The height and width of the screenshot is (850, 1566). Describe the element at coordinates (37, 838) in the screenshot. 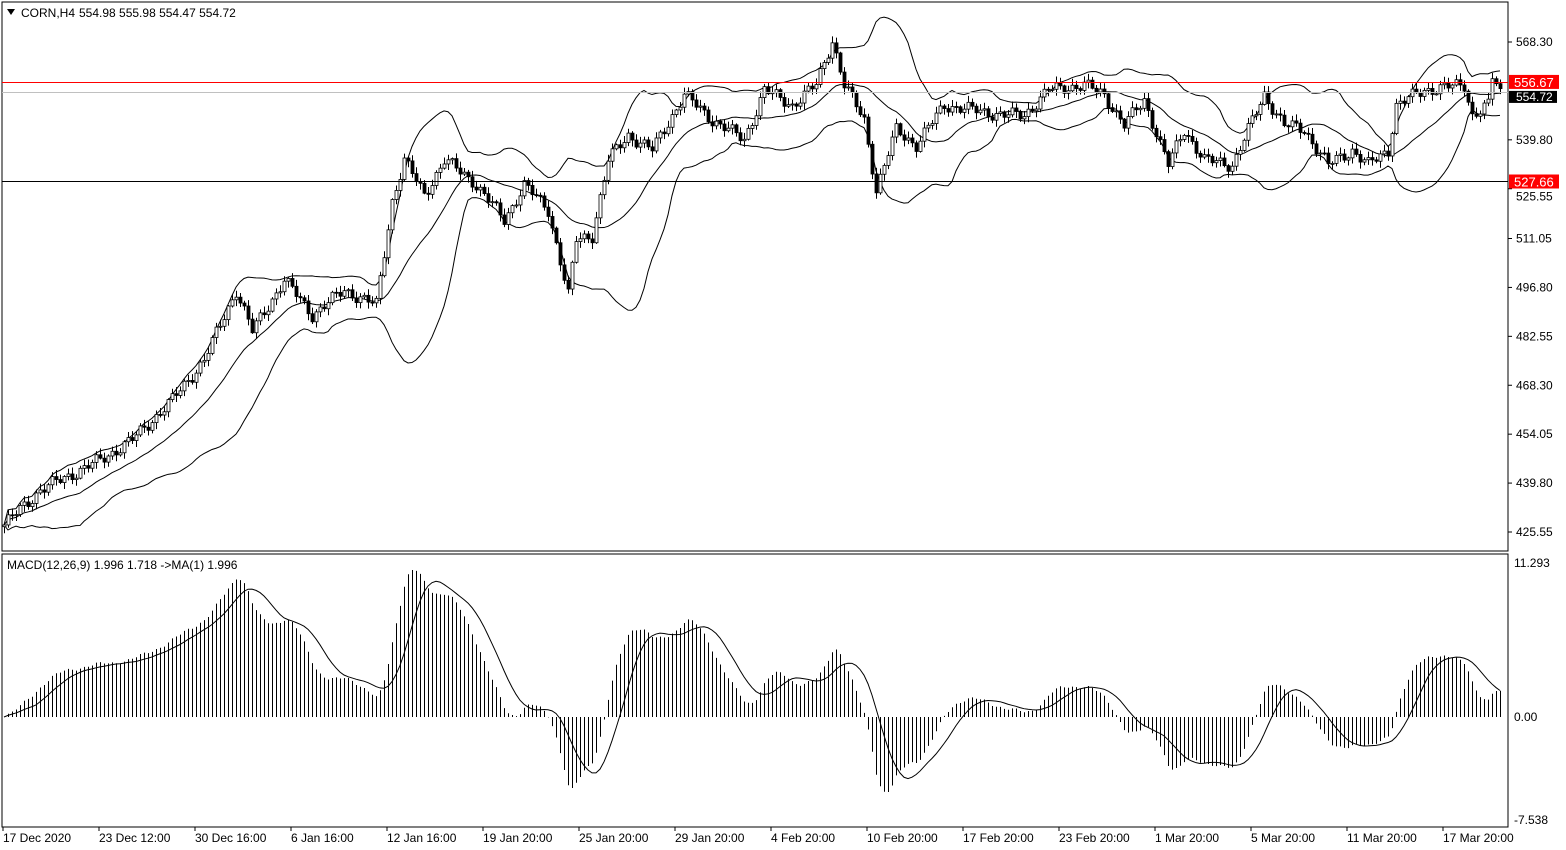

I see `time-tick-label: 17 Dec 2020` at that location.